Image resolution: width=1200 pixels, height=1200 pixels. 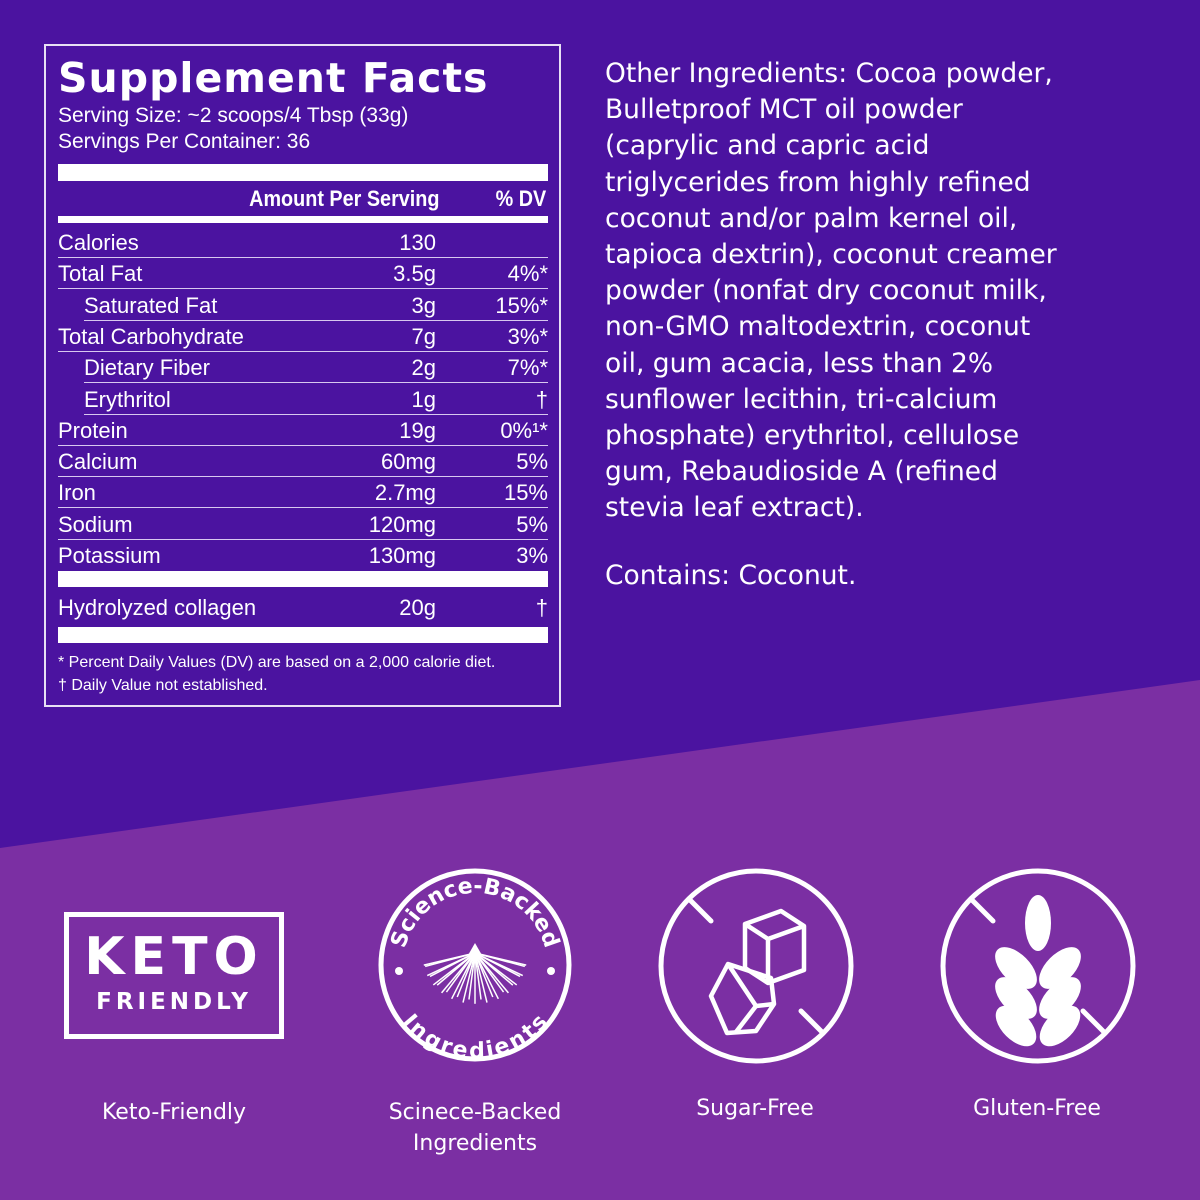 I want to click on label-science-backed: Scinece-Backed Ingredients, so click(x=475, y=1128).